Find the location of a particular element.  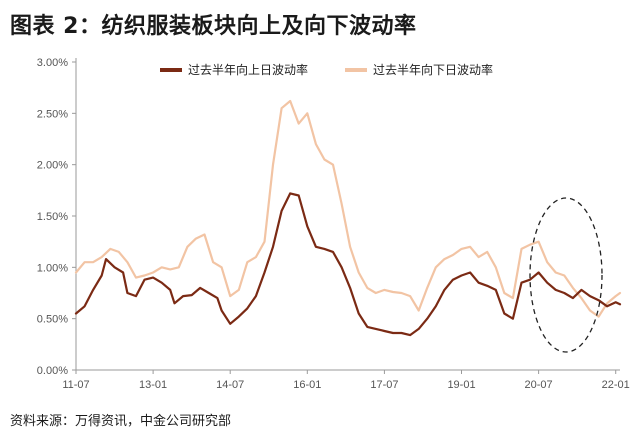

x-axis: 11-07 13-01 14-07 16-01 17-07 19-01 20-07 22-01 is located at coordinates (346, 380).